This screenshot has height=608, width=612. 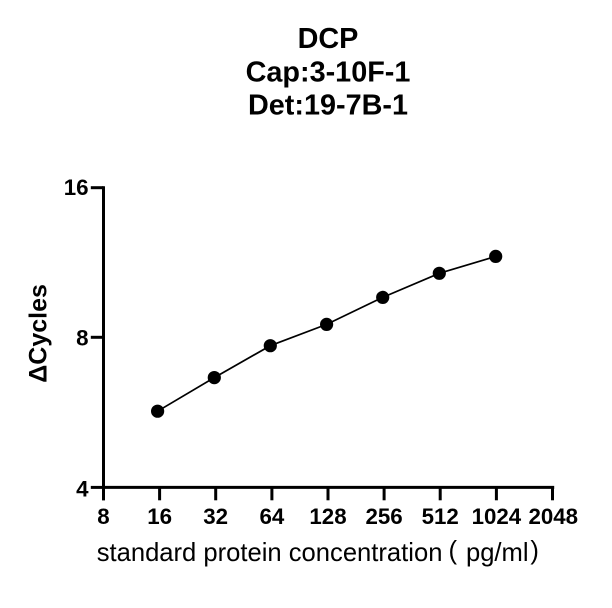 I want to click on svg-text: 32, so click(x=215, y=516).